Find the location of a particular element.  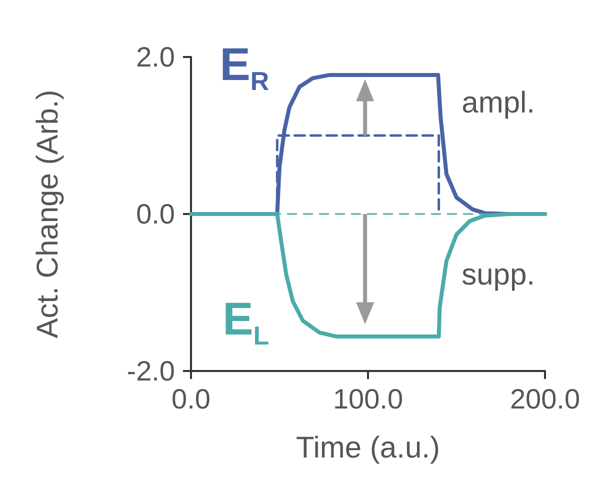

y-tick-label: 2.0 is located at coordinates (155, 57).